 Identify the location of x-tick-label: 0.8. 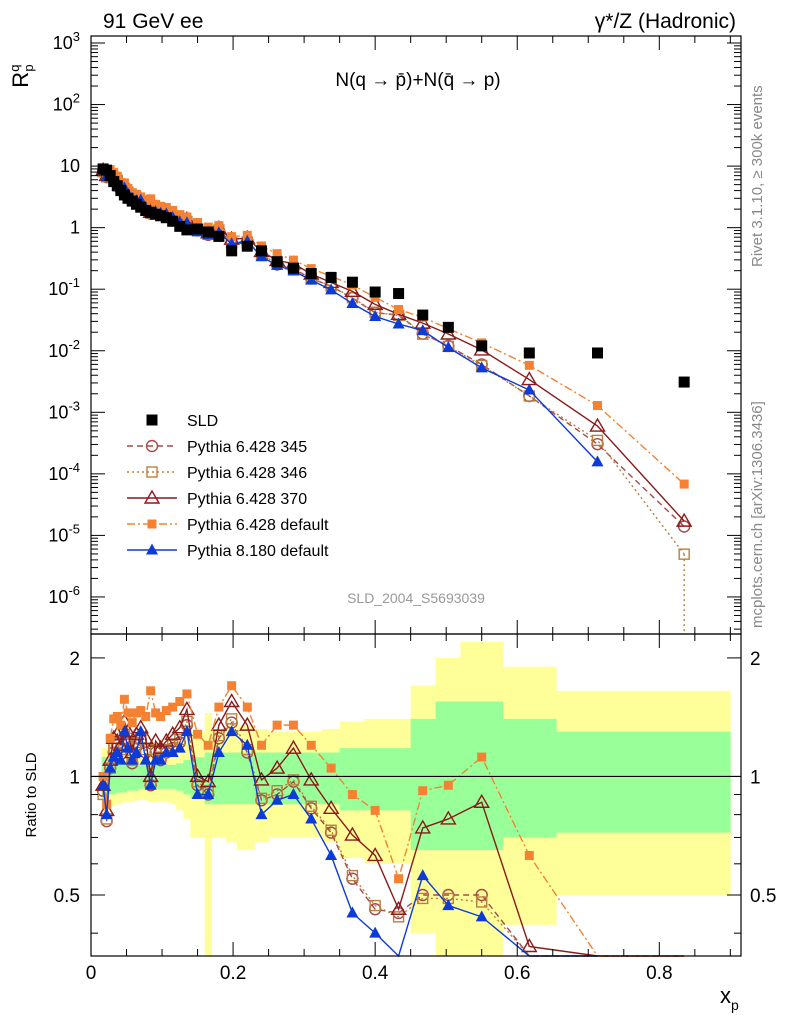
(659, 973).